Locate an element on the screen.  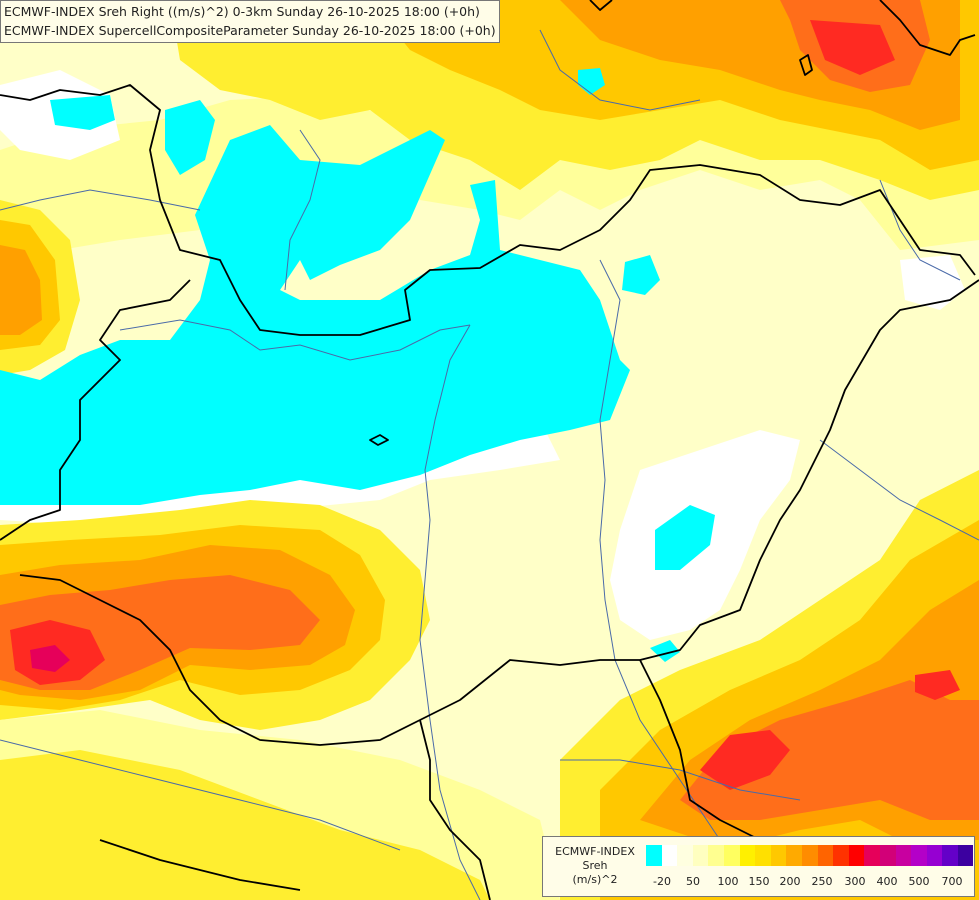
legend-title-line: ECMWF-INDEX is located at coordinates (595, 851).